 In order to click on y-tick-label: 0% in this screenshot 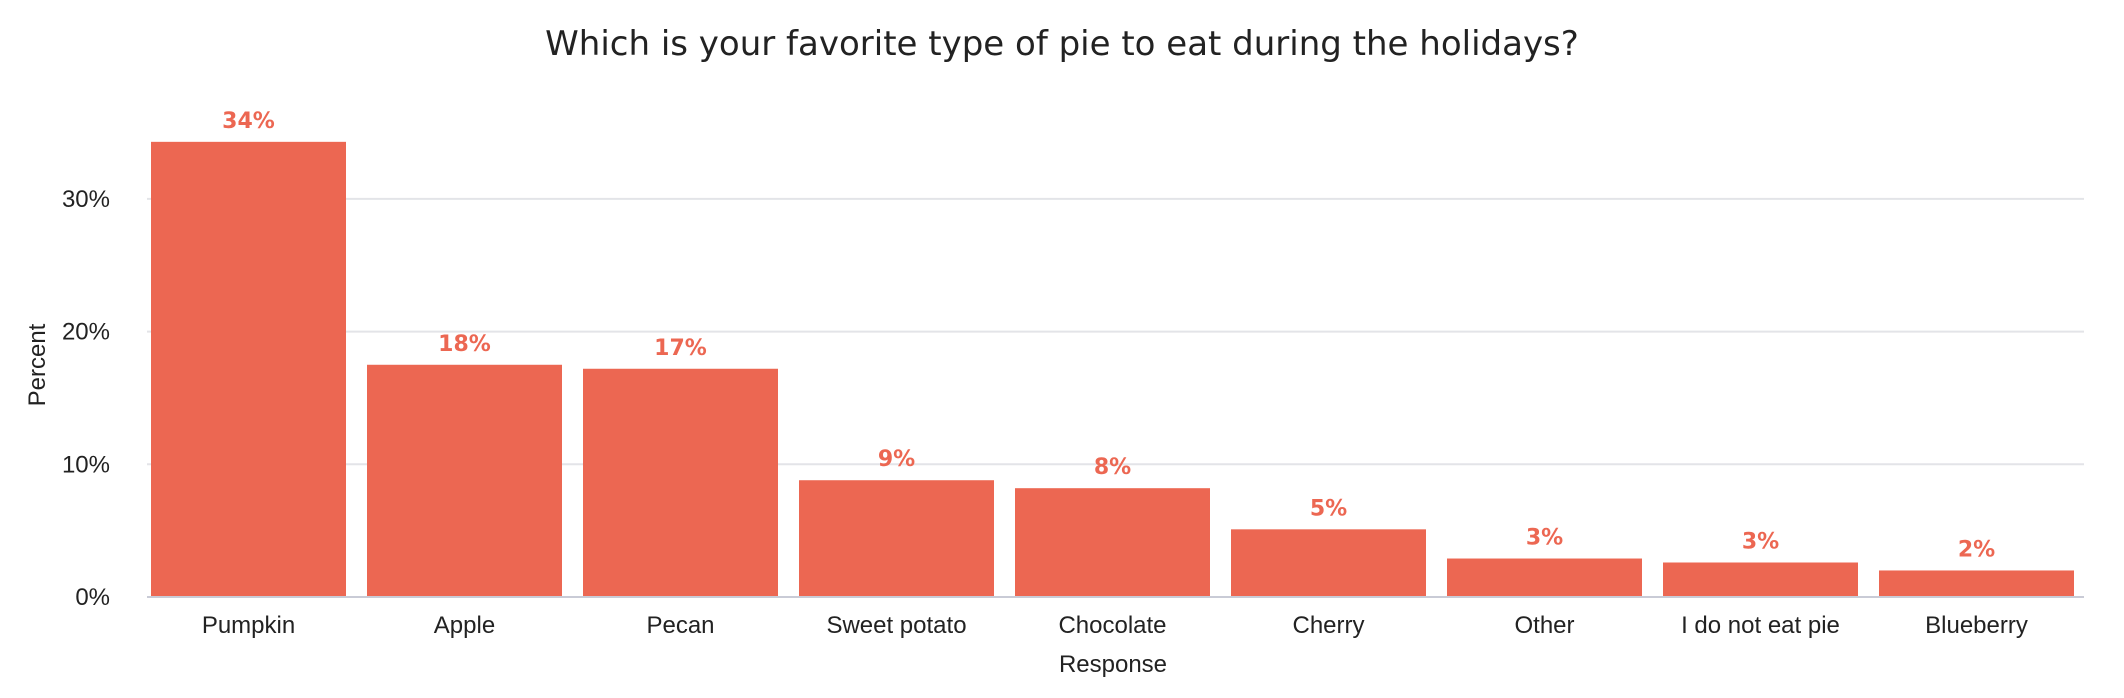, I will do `click(92, 597)`.